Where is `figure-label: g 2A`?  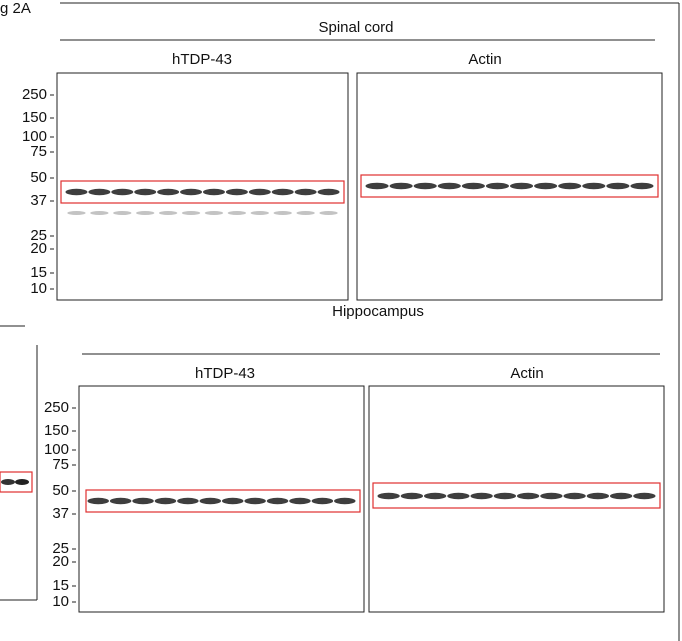 figure-label: g 2A is located at coordinates (15, 8).